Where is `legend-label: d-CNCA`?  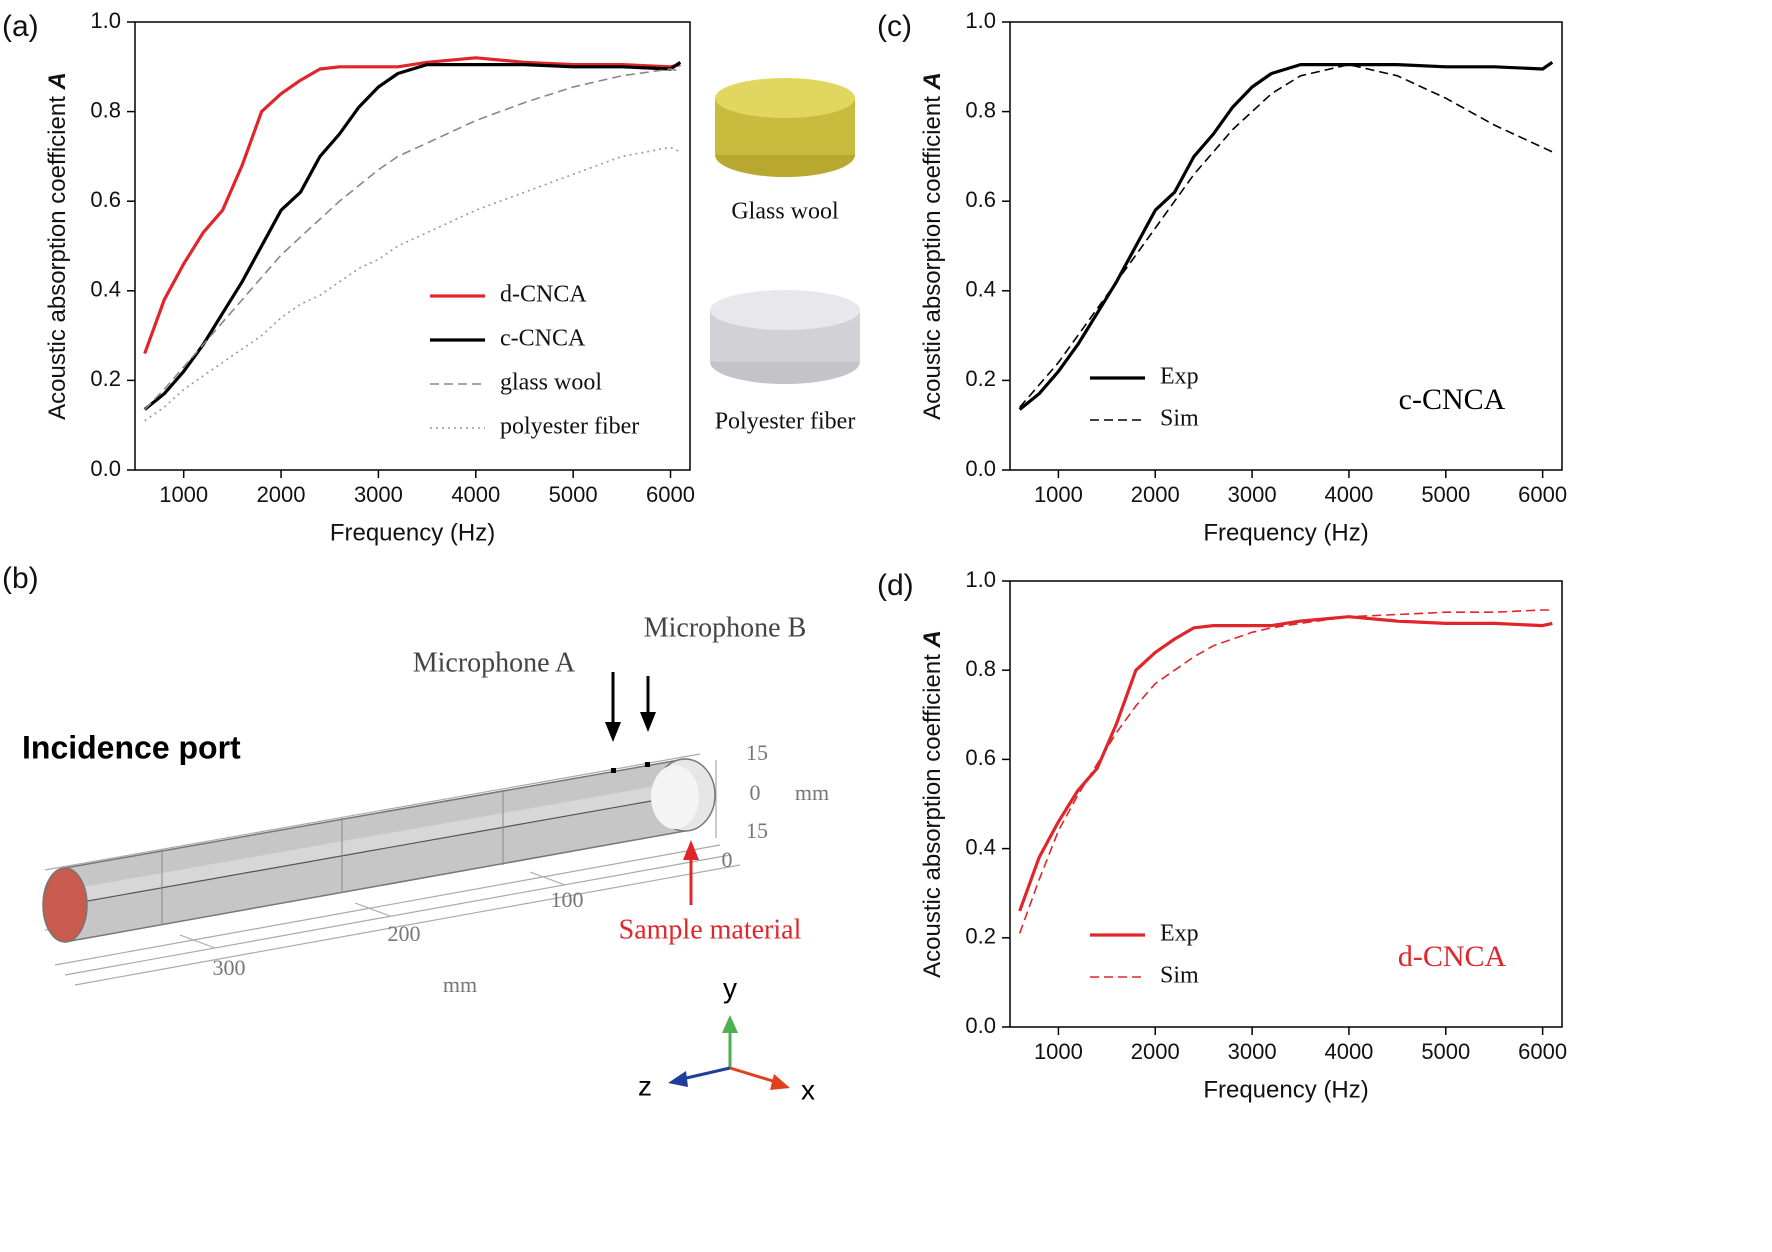
legend-label: d-CNCA is located at coordinates (543, 295).